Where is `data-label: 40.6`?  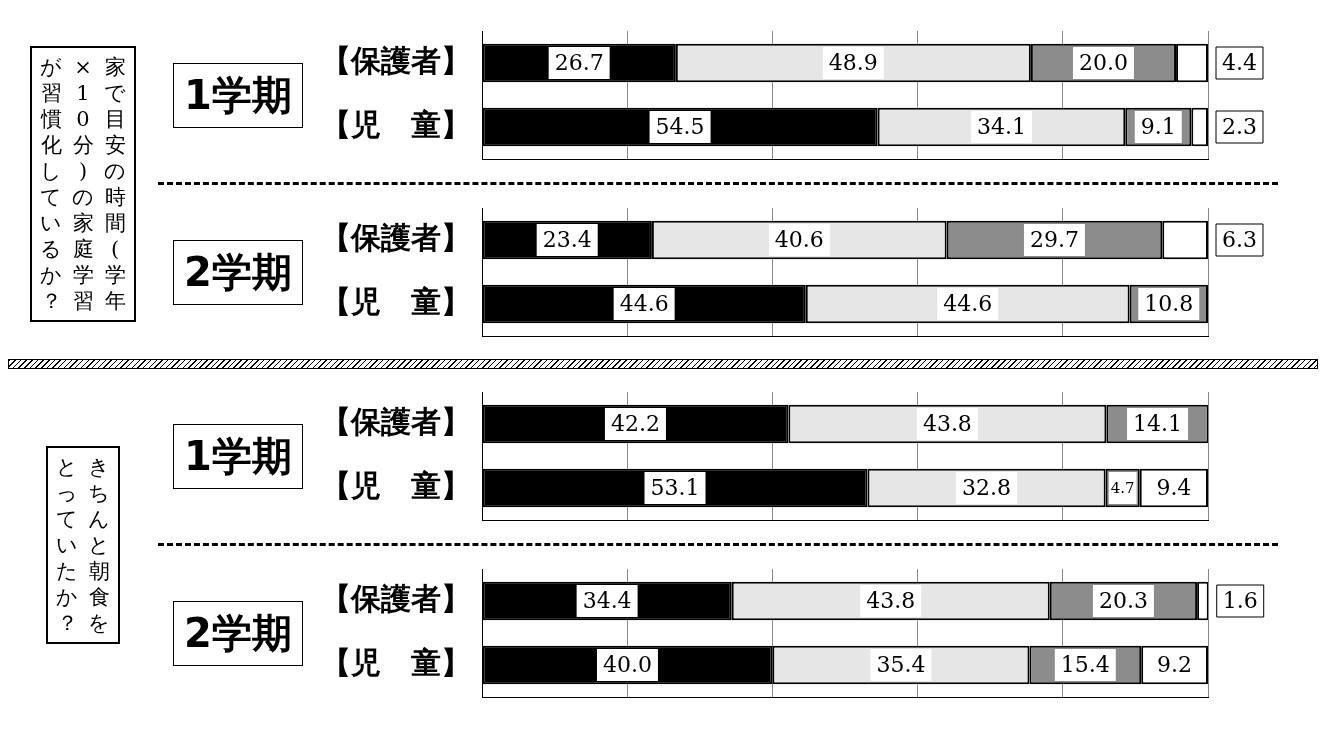 data-label: 40.6 is located at coordinates (799, 239).